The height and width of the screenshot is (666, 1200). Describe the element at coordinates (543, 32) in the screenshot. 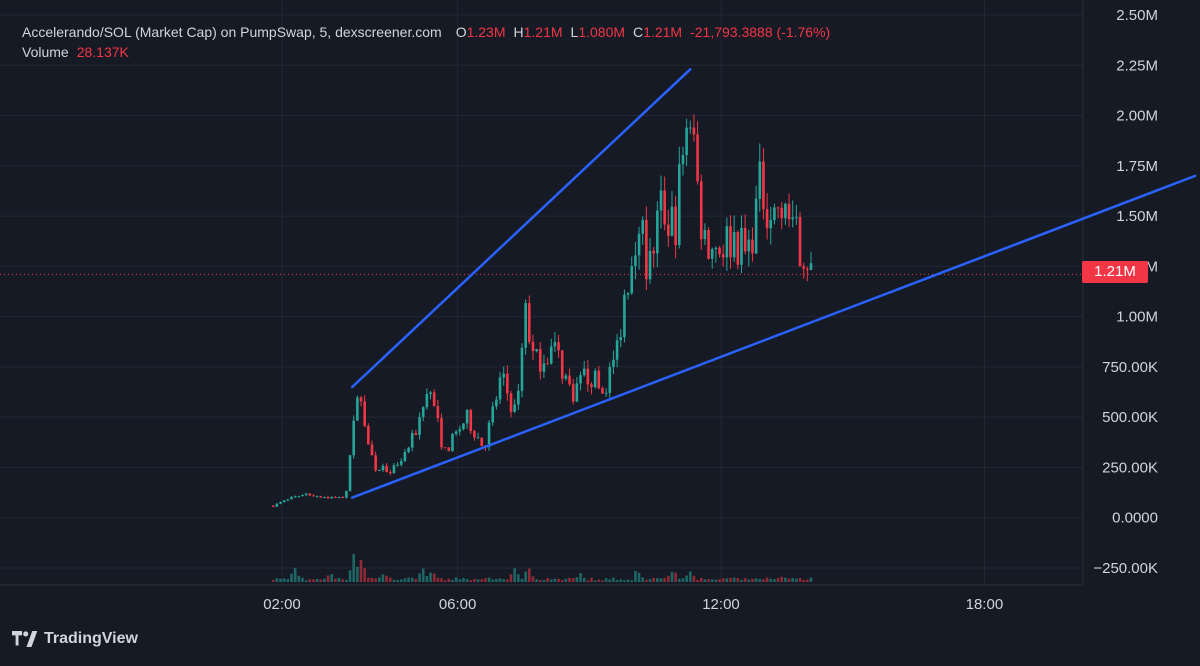

I see `high-value: 1.21M` at that location.